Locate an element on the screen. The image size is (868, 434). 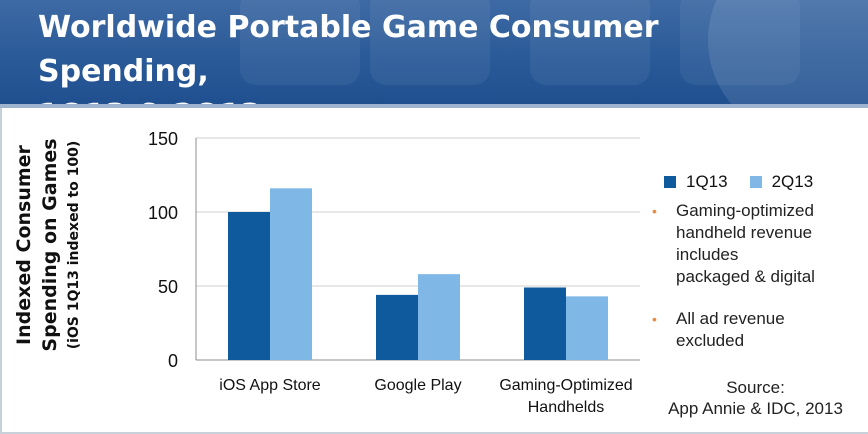
header-divider is located at coordinates (434, 106).